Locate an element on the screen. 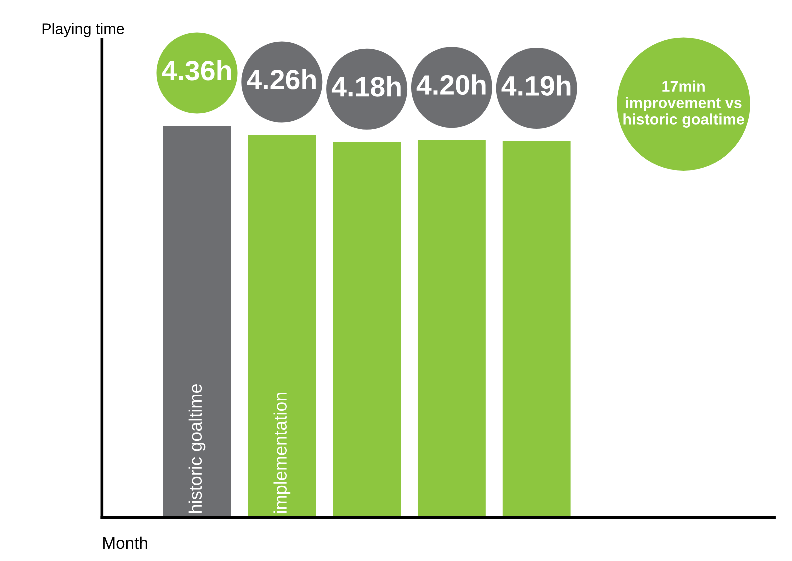  text: 17min improvement vs historic goaltime is located at coordinates (684, 104).